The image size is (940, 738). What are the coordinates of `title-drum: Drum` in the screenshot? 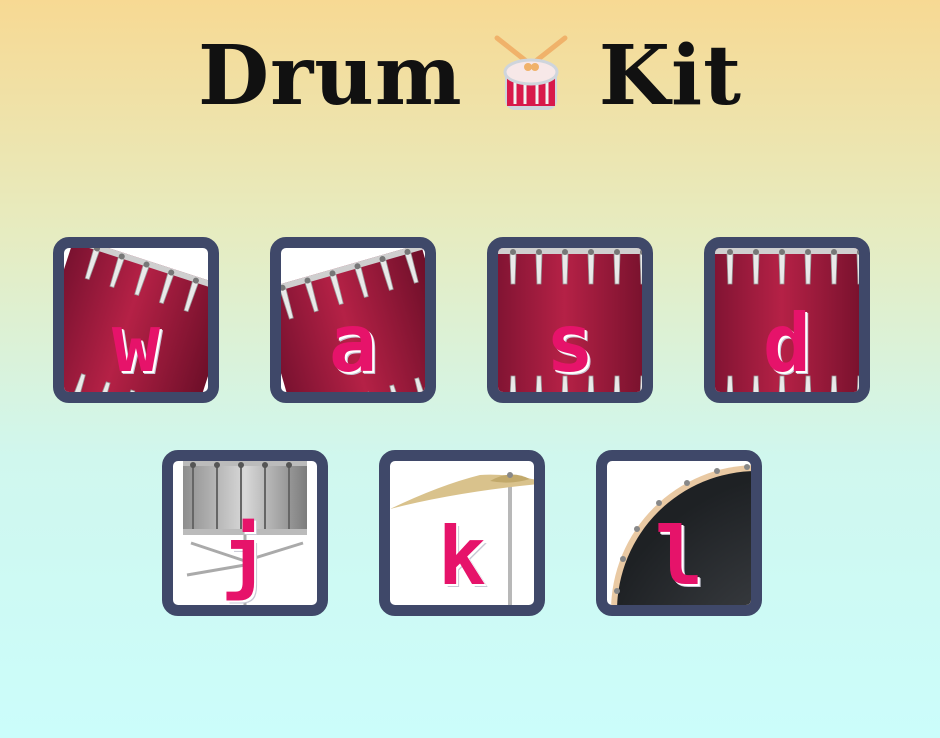 It's located at (330, 76).